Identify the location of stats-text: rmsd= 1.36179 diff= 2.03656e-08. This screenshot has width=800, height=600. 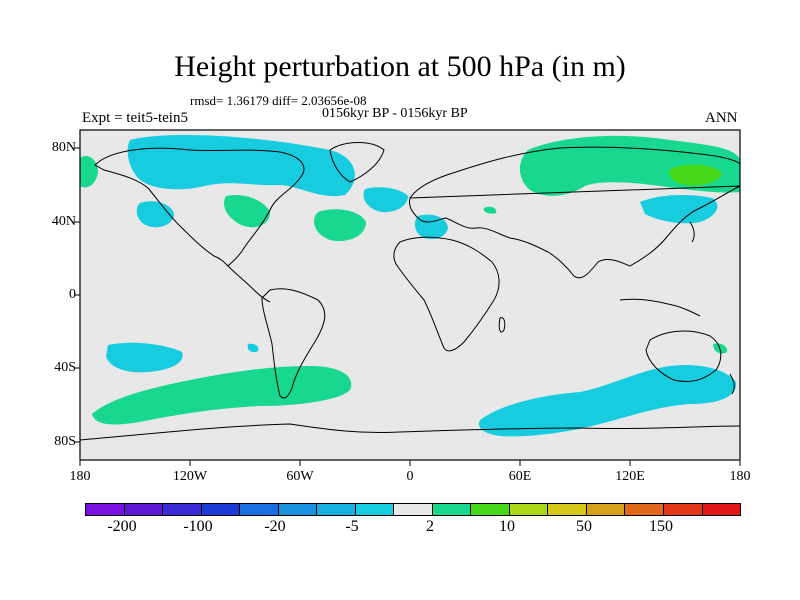
(278, 100).